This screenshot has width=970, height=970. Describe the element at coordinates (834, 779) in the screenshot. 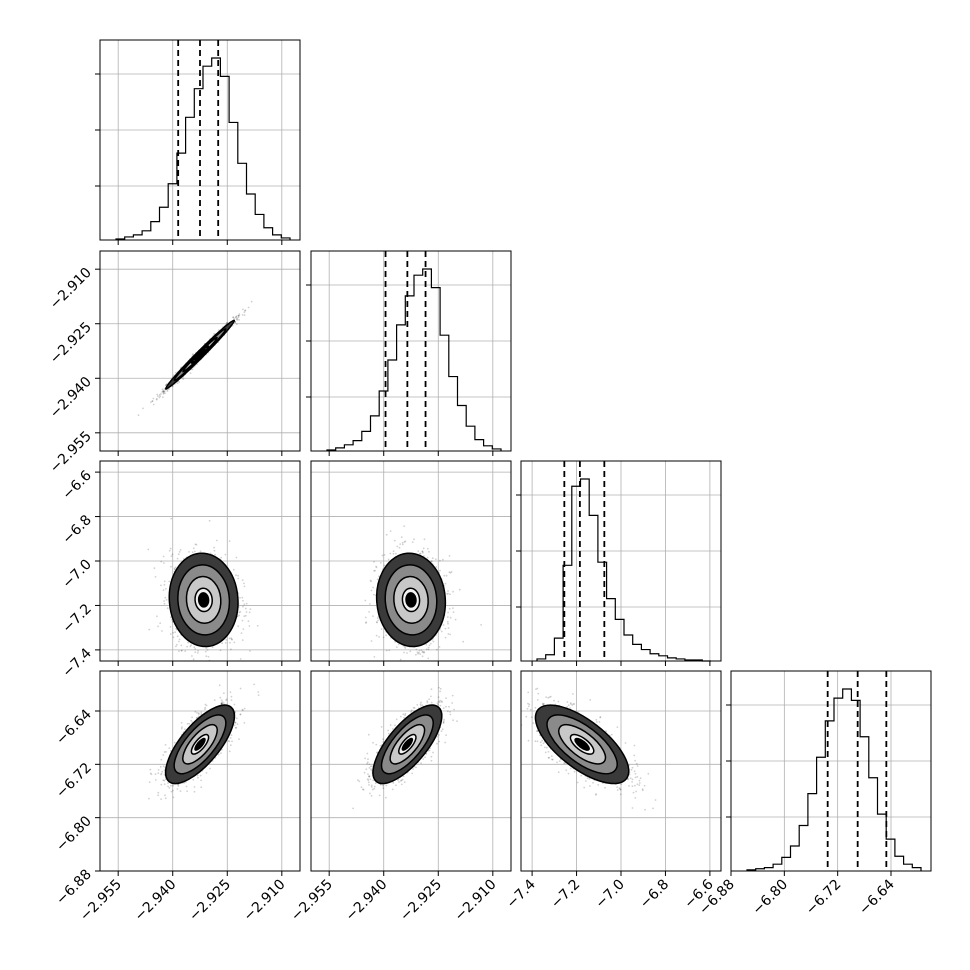

I see `histogram-step` at that location.